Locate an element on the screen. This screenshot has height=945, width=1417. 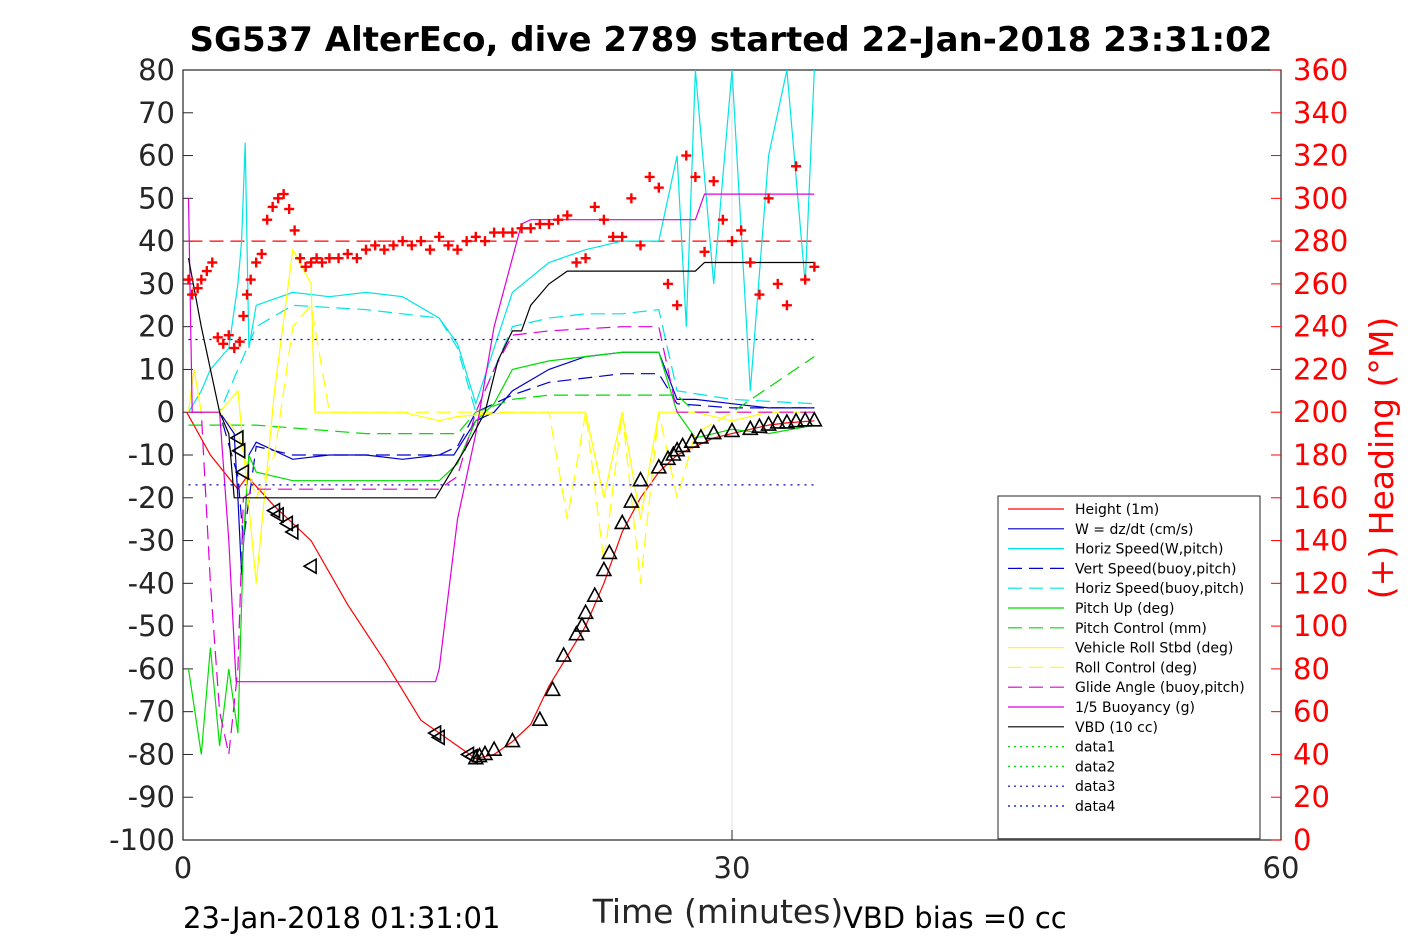
y-right-tick-label: 60 is located at coordinates (1311, 712).